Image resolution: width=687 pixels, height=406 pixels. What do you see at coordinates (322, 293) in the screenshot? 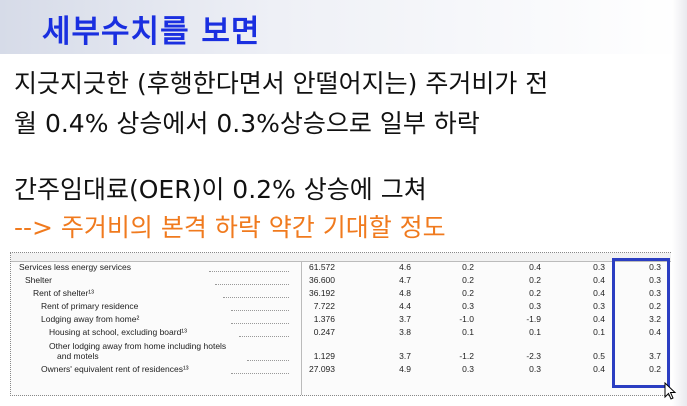
I see `row-value: 36.192` at bounding box center [322, 293].